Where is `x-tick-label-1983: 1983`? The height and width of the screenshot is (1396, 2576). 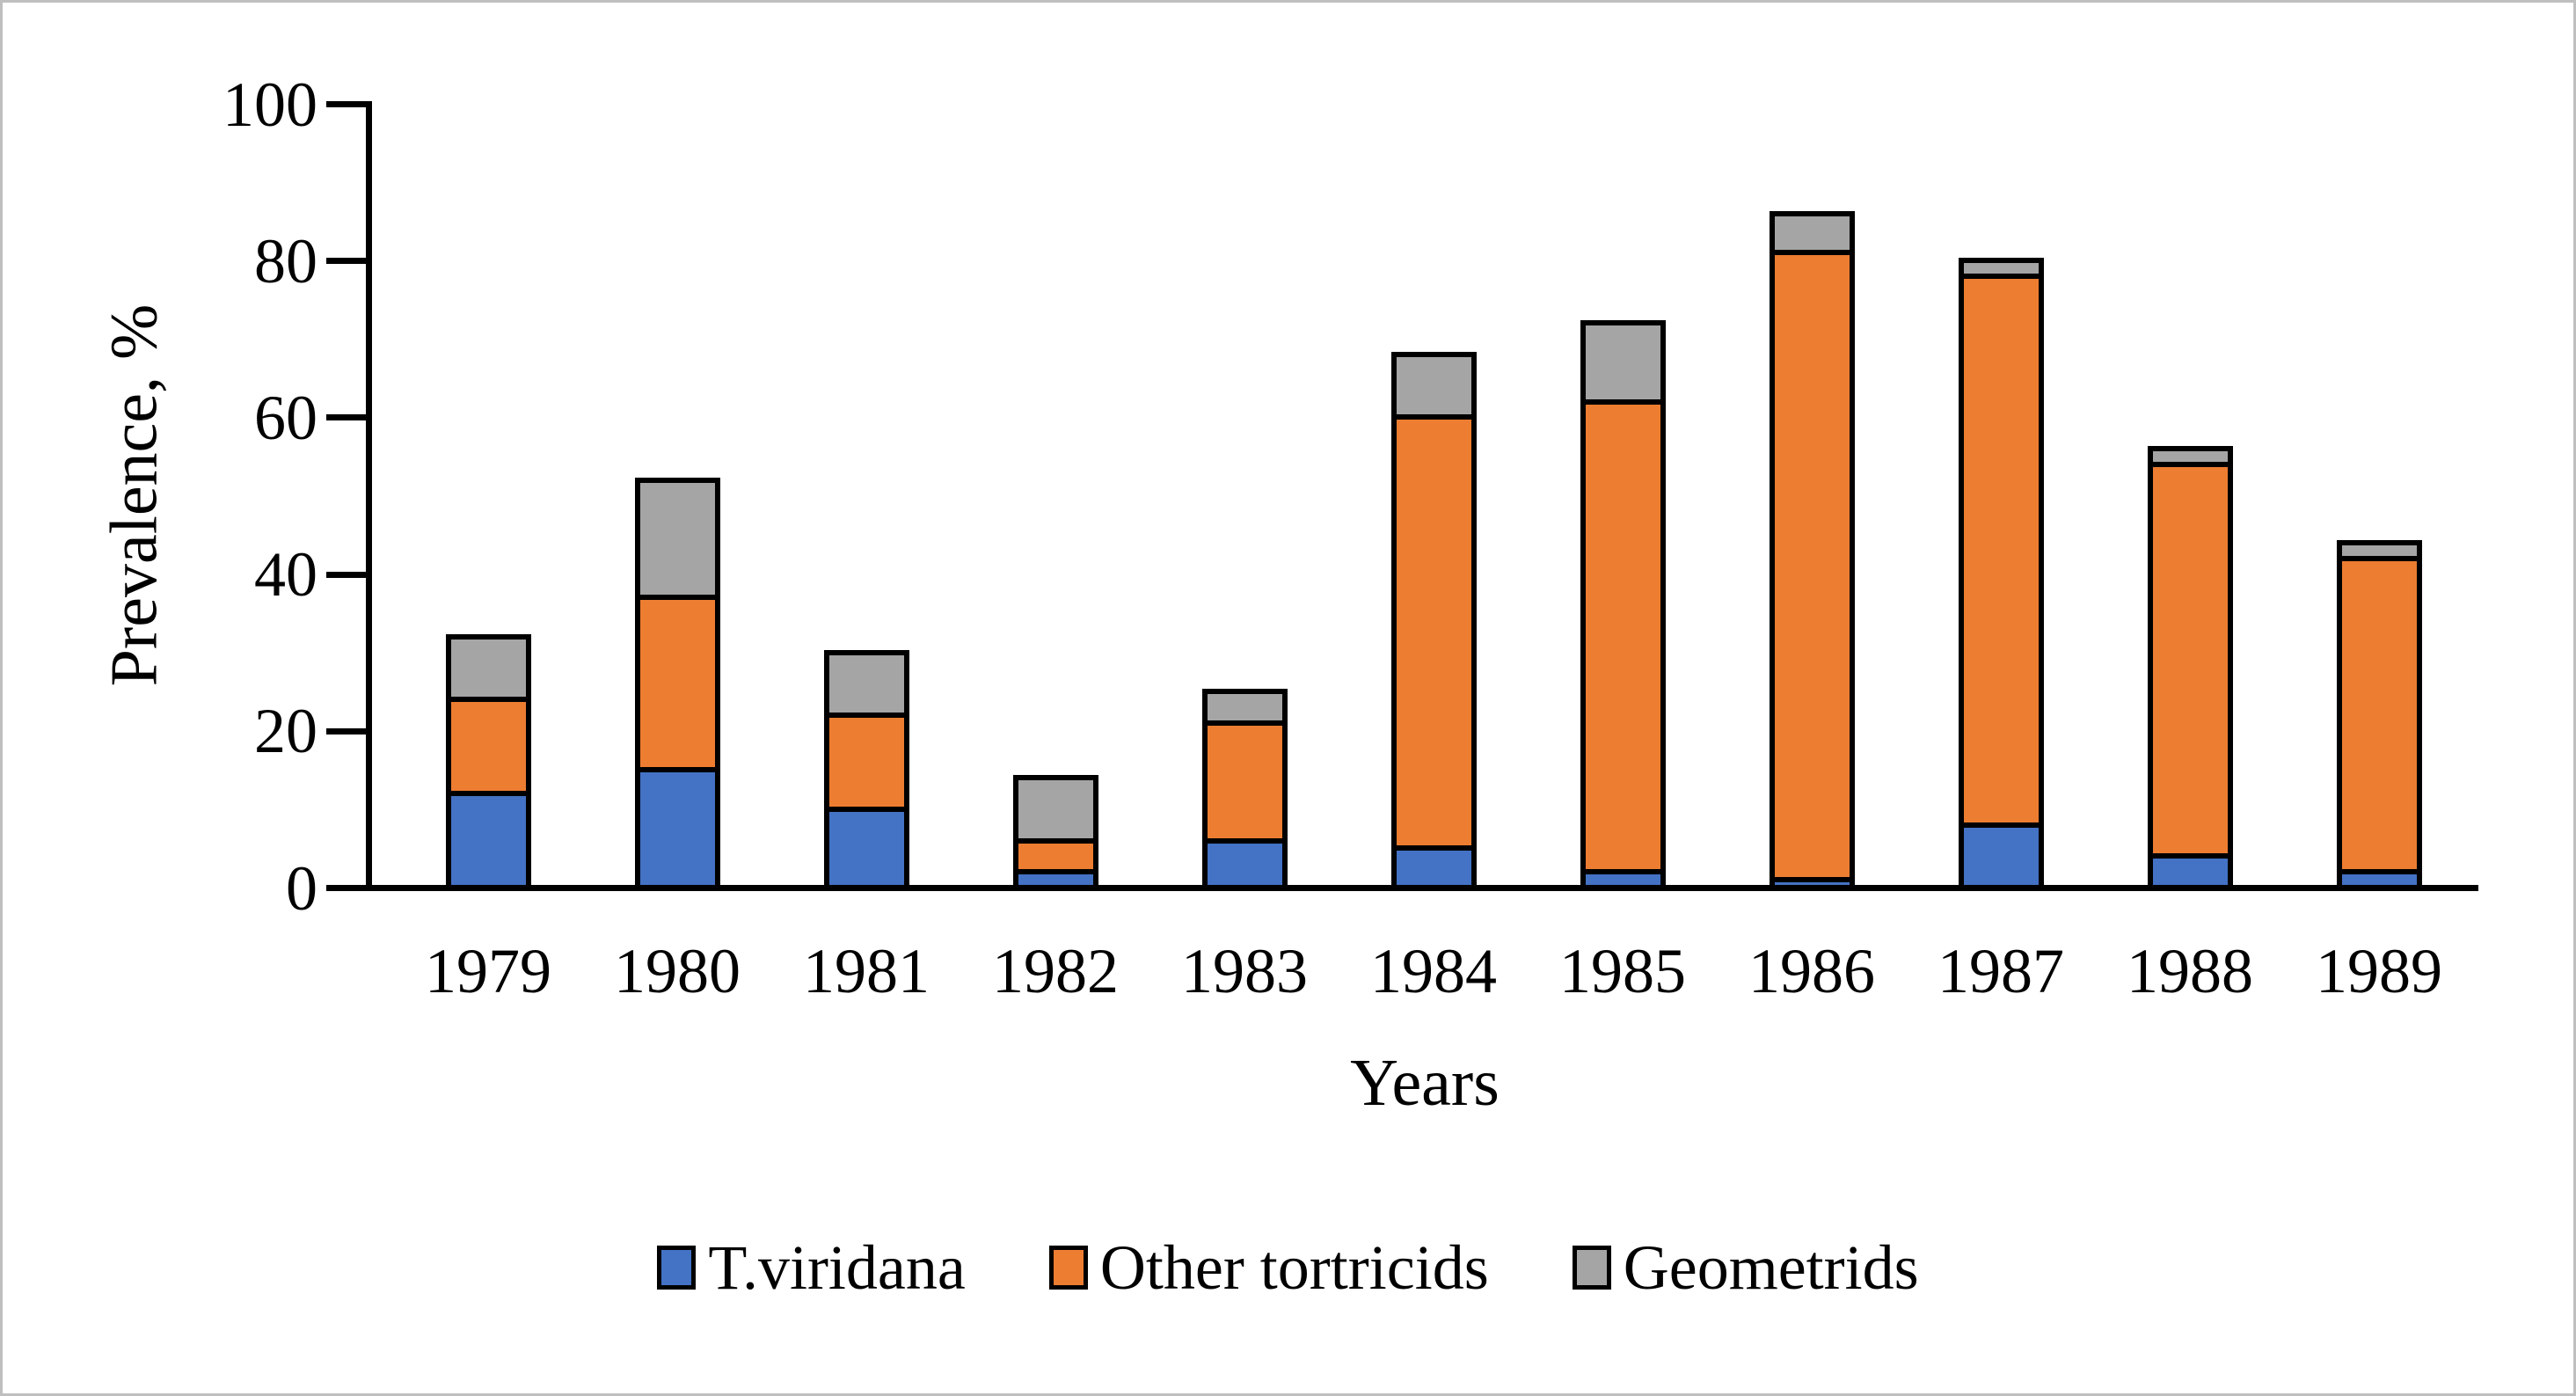 x-tick-label-1983: 1983 is located at coordinates (1244, 971).